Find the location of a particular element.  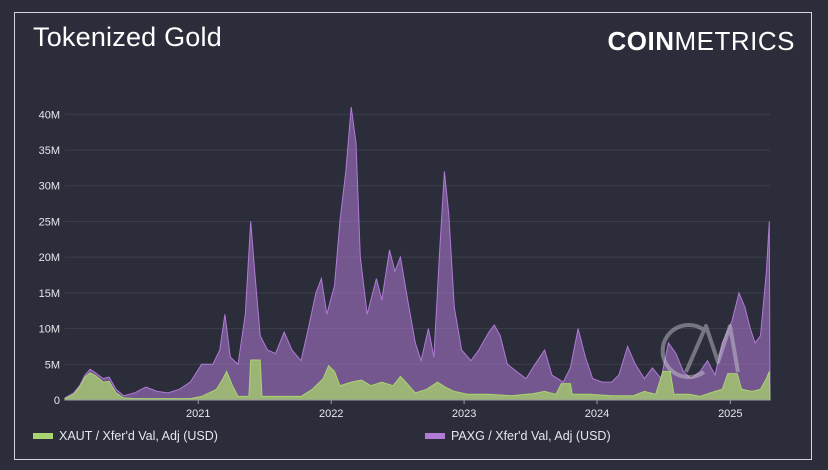

series-area-xaut is located at coordinates (417, 380).